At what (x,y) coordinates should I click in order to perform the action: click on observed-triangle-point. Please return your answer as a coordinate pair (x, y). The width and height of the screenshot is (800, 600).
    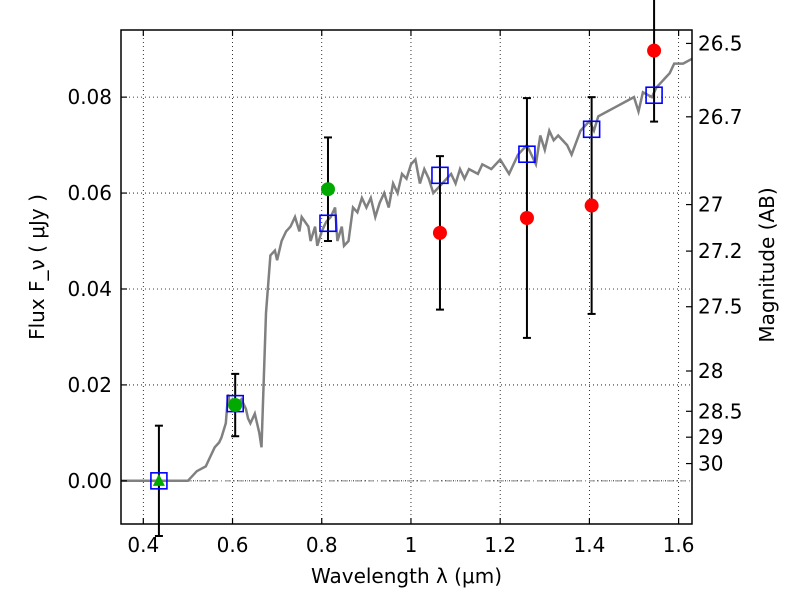
    Looking at the image, I should click on (158, 479).